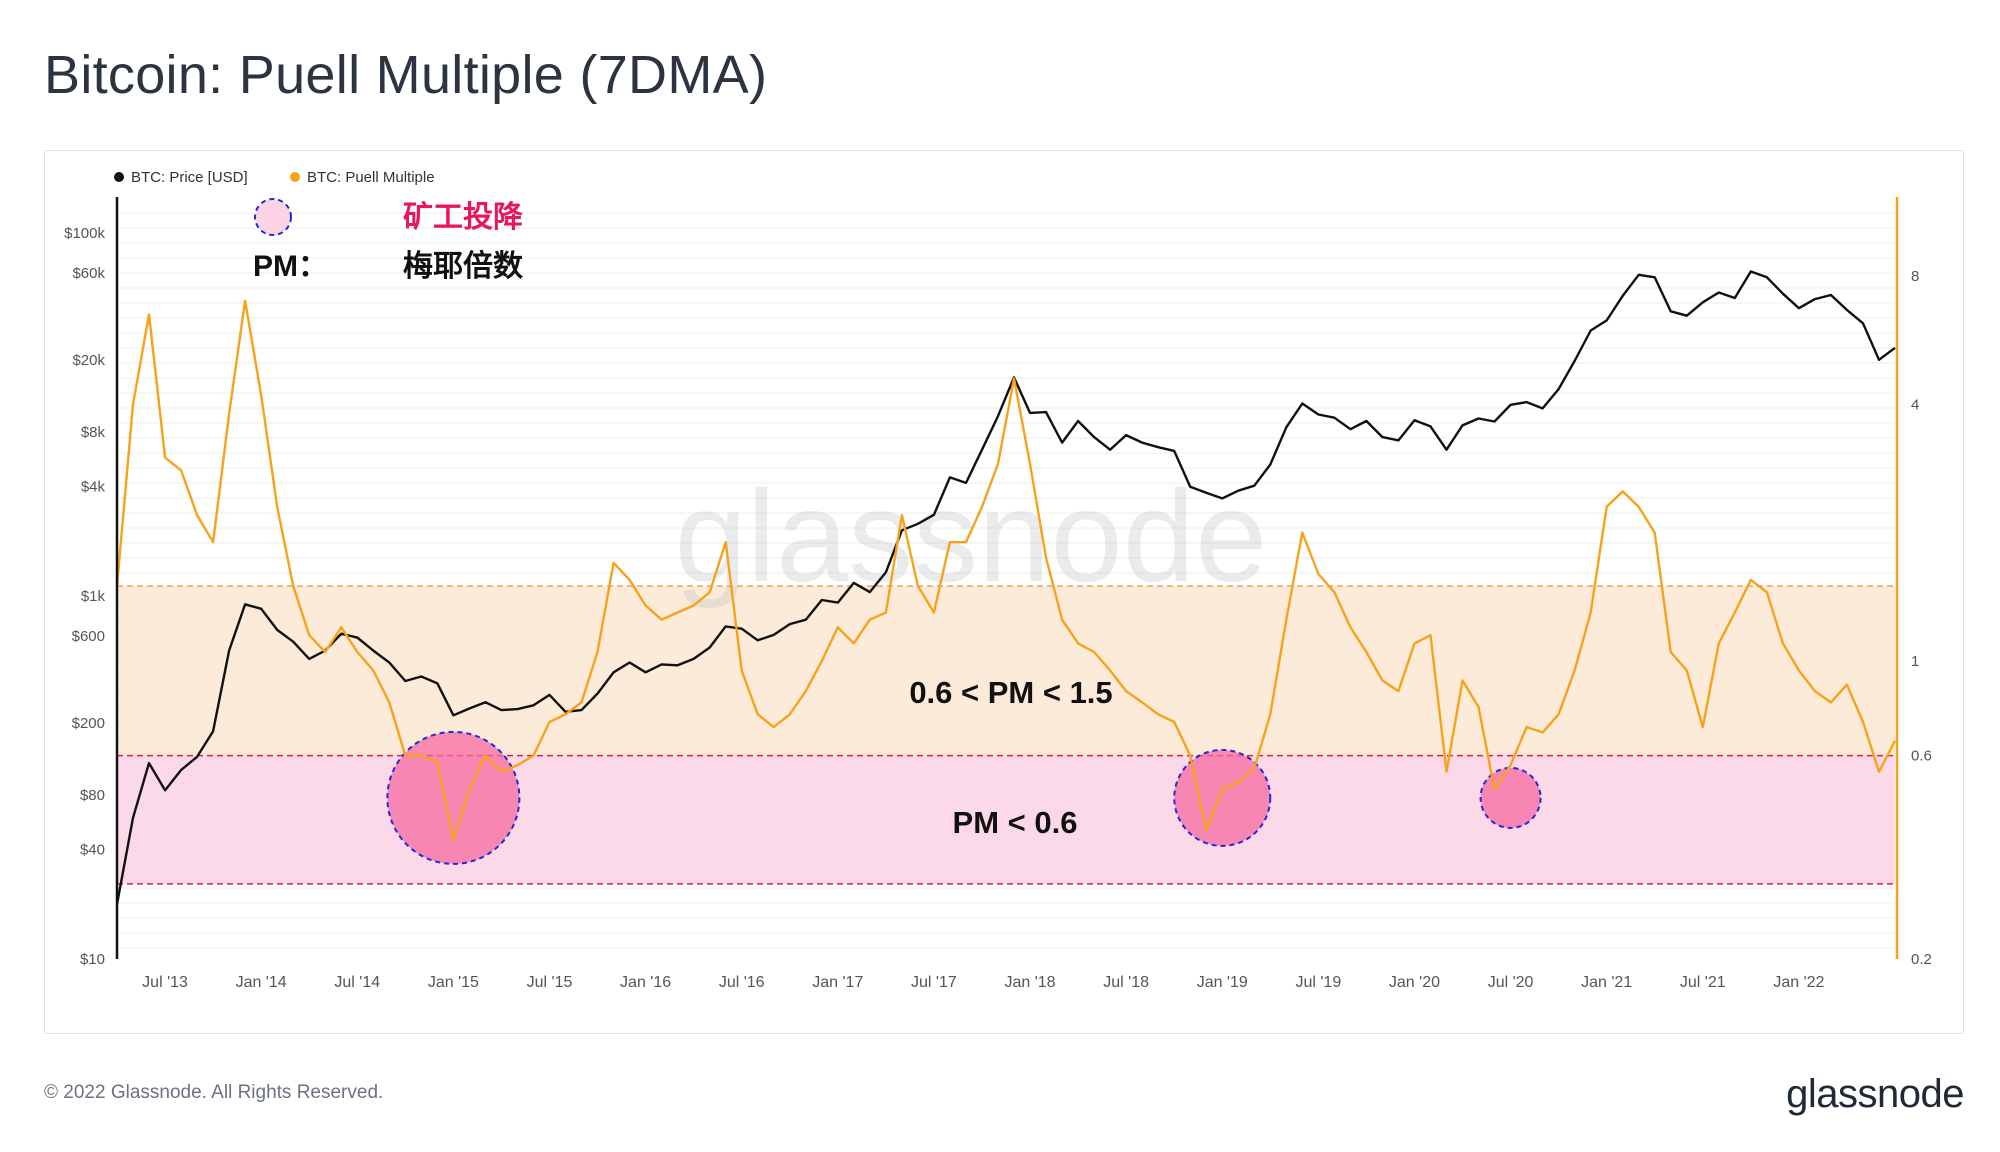  I want to click on page-title: Bitcoin: Puell Multiple (7DMA), so click(406, 75).